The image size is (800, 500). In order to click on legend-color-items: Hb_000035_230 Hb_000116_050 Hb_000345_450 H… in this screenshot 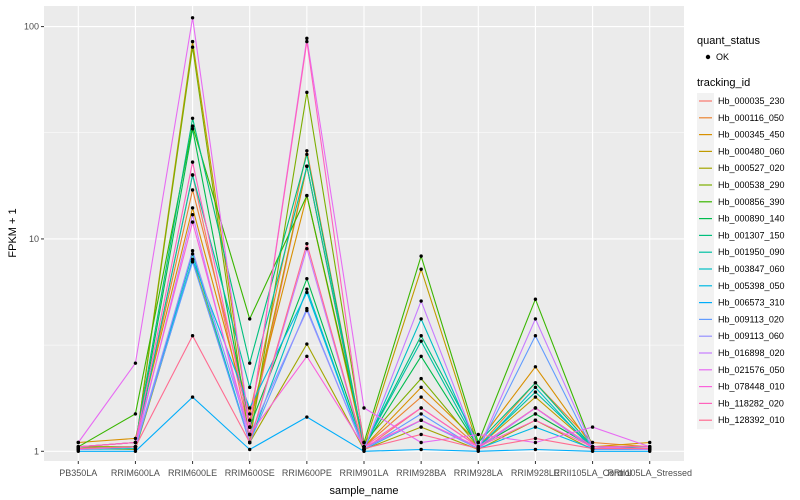, I will do `click(741, 261)`.